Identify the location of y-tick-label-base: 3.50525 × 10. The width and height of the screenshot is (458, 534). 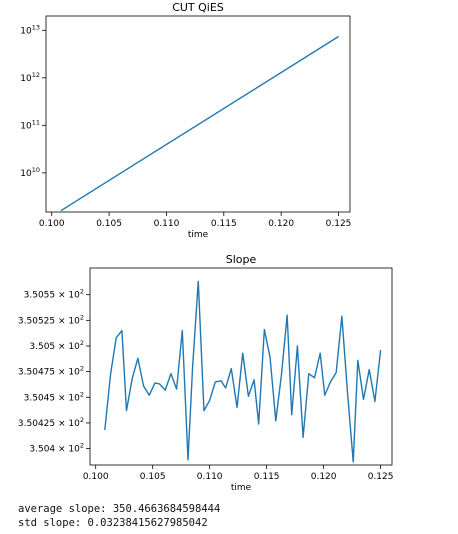
(49, 321).